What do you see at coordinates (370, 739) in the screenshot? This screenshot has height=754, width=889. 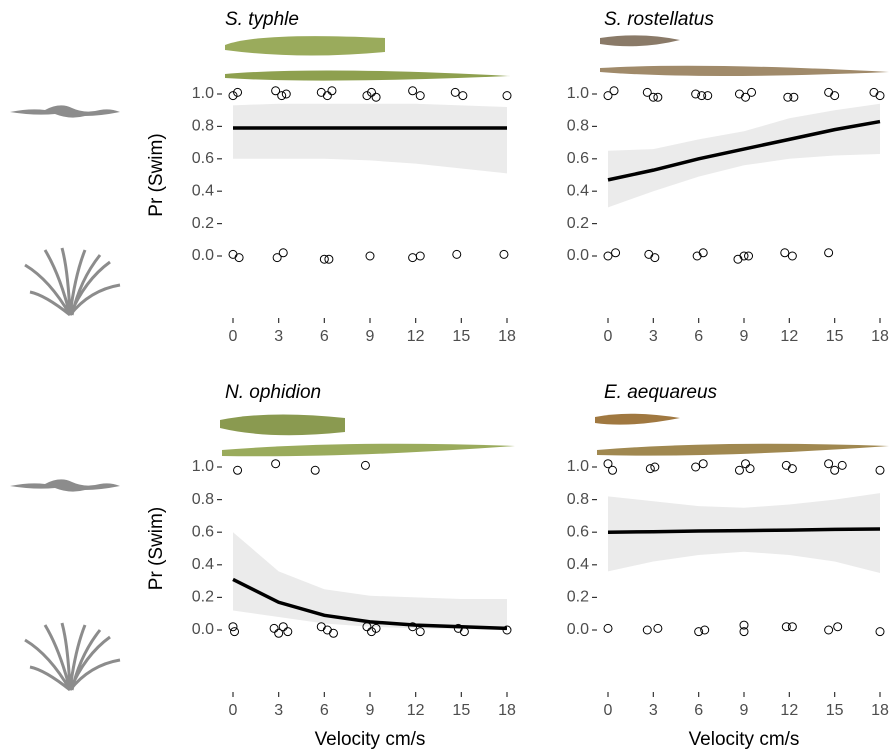 I see `x-axis-label: Velocity cm/s` at bounding box center [370, 739].